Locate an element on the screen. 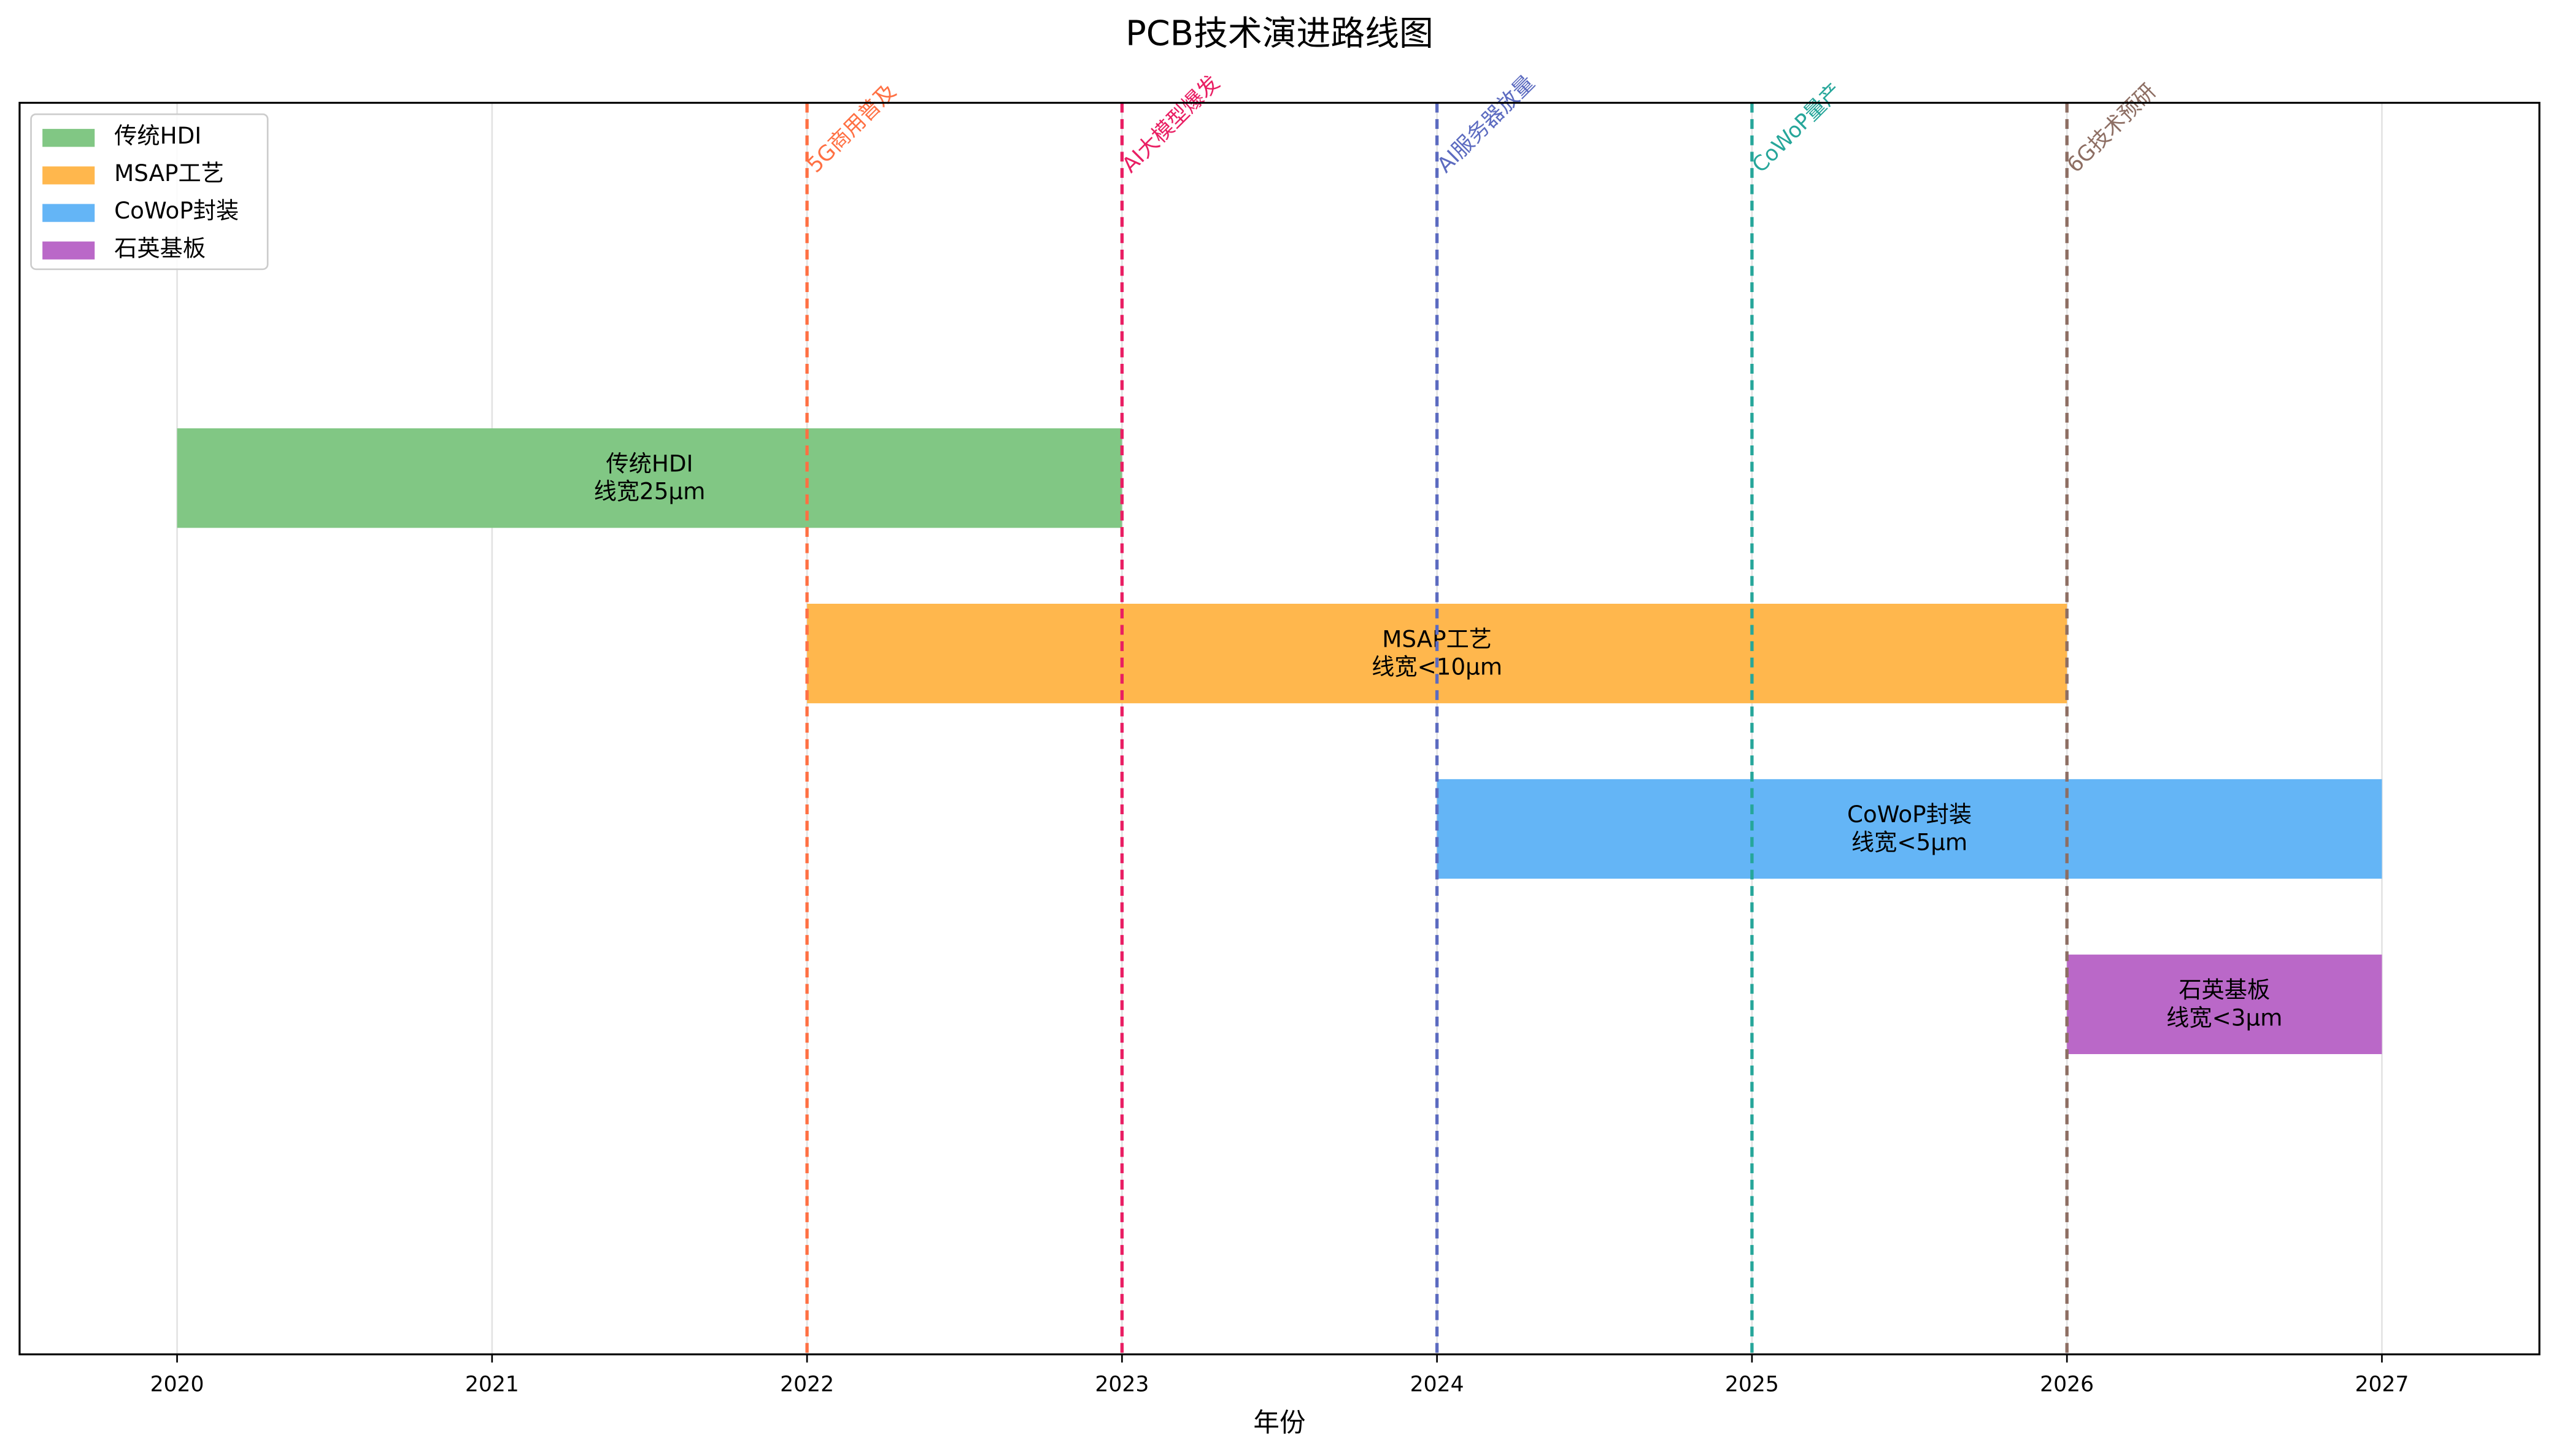  milestone-label: CoWoP量产 is located at coordinates (1798, 128).